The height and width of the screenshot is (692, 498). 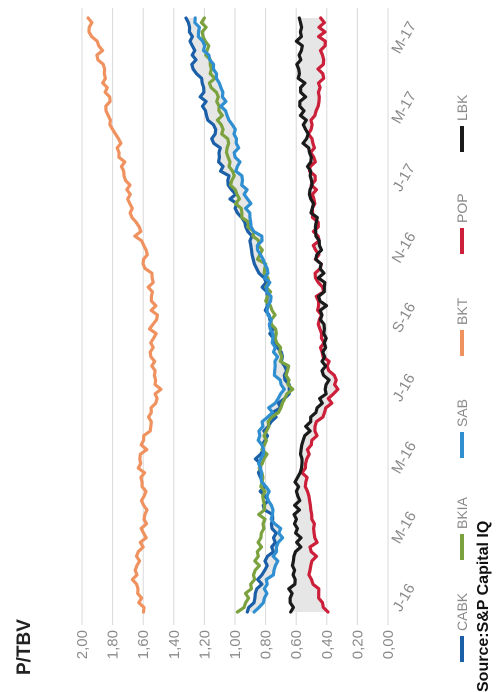 I want to click on series-line-bkt, so click(x=124, y=315).